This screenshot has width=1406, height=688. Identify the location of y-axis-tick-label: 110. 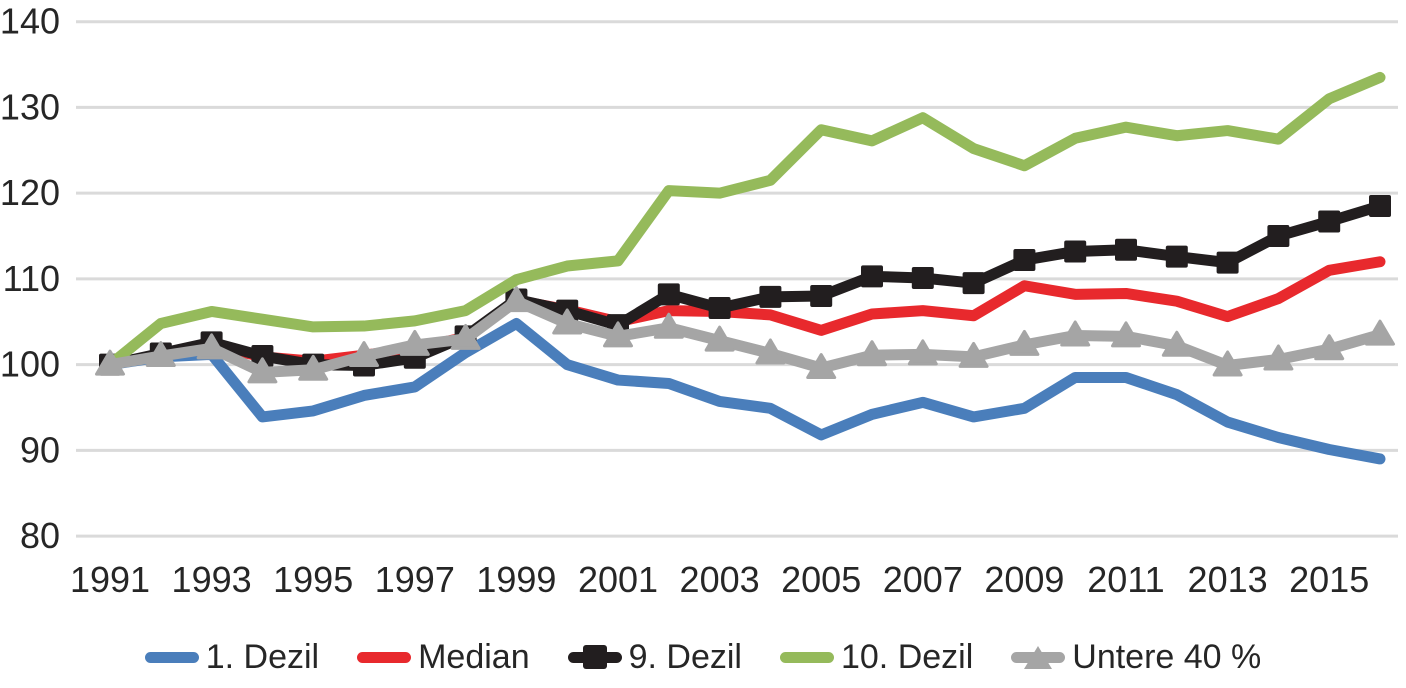
(31, 278).